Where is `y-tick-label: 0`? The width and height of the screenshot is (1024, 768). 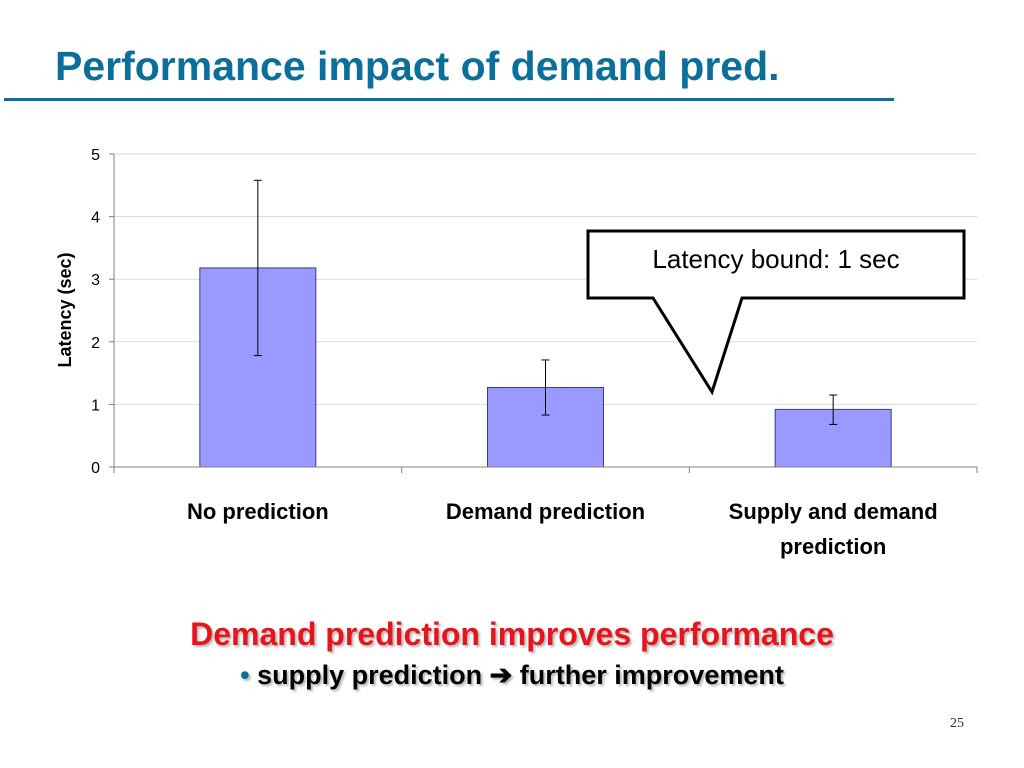
y-tick-label: 0 is located at coordinates (95, 468).